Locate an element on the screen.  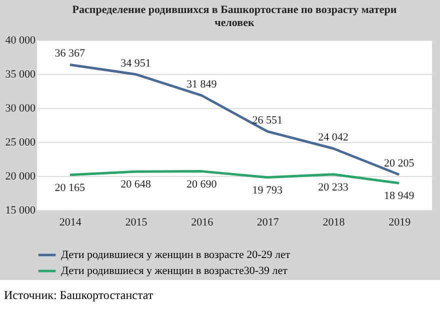
text: человек is located at coordinates (234, 23).